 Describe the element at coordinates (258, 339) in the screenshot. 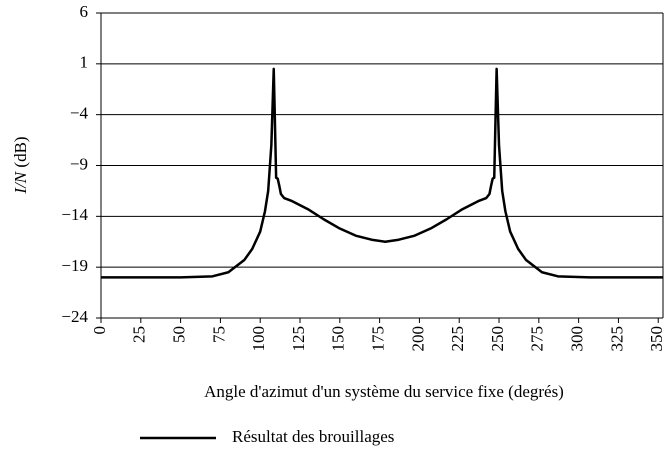

I see `x-tick-label: 100` at that location.